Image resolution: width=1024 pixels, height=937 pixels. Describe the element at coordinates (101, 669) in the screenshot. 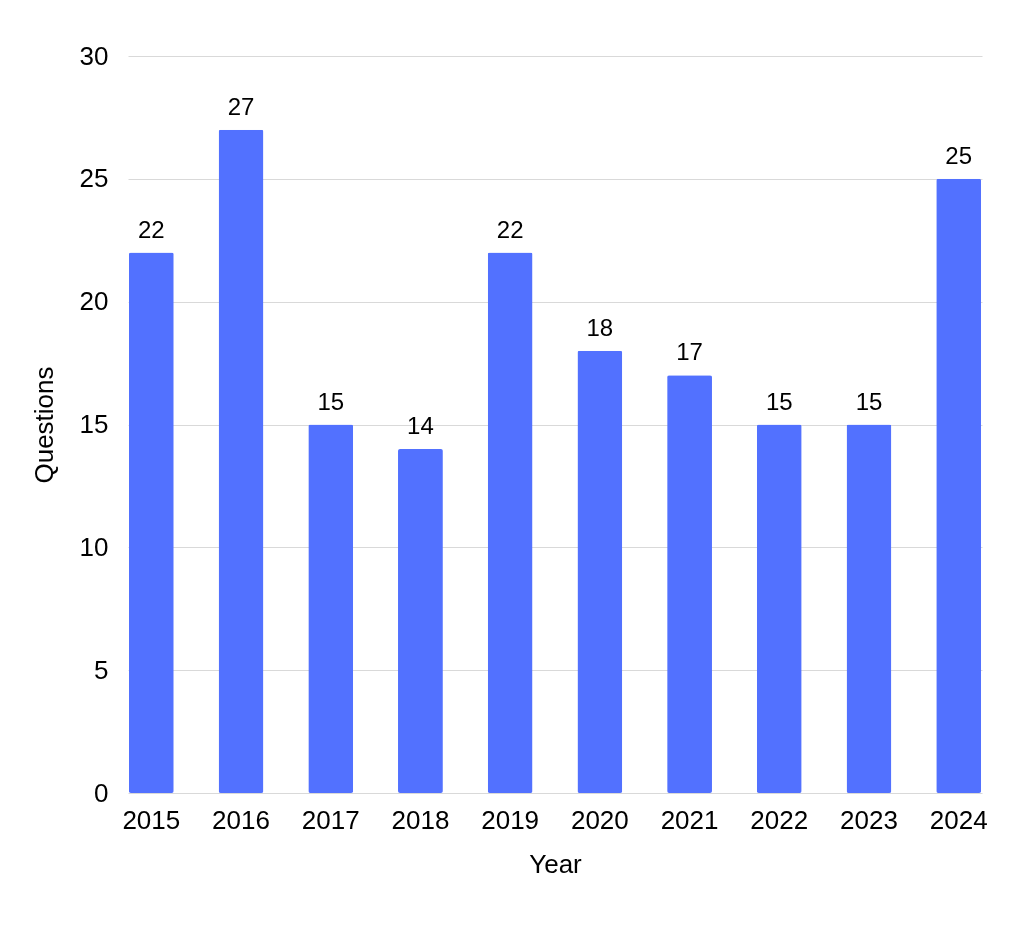

I see `y-tick-label: 5` at that location.